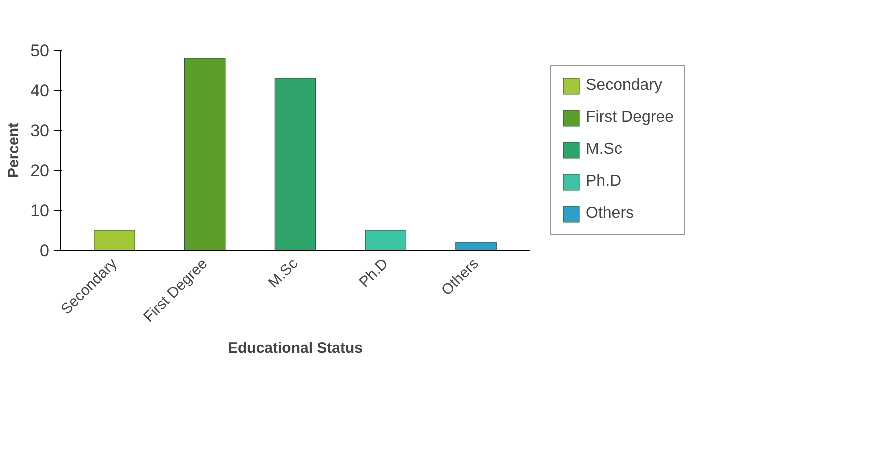  What do you see at coordinates (40, 131) in the screenshot?
I see `y-tick-label: 30` at bounding box center [40, 131].